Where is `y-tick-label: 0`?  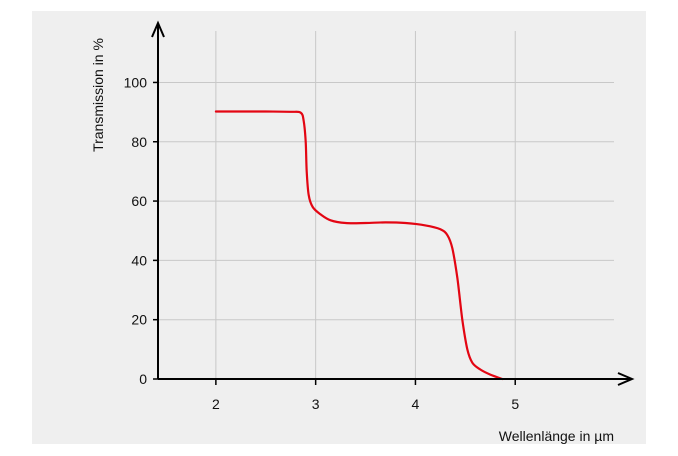
y-tick-label: 0 is located at coordinates (143, 379).